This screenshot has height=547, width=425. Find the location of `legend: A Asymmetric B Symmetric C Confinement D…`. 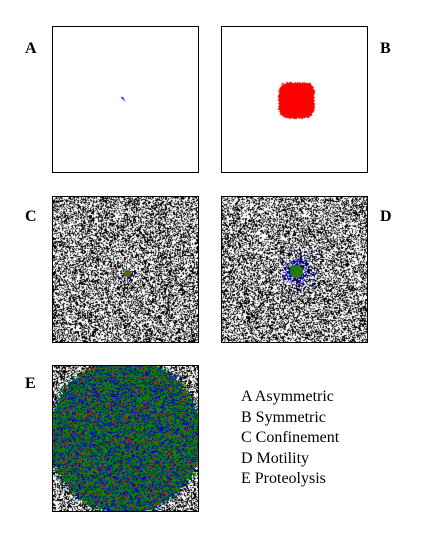

legend: A Asymmetric B Symmetric C Confinement D… is located at coordinates (290, 438).